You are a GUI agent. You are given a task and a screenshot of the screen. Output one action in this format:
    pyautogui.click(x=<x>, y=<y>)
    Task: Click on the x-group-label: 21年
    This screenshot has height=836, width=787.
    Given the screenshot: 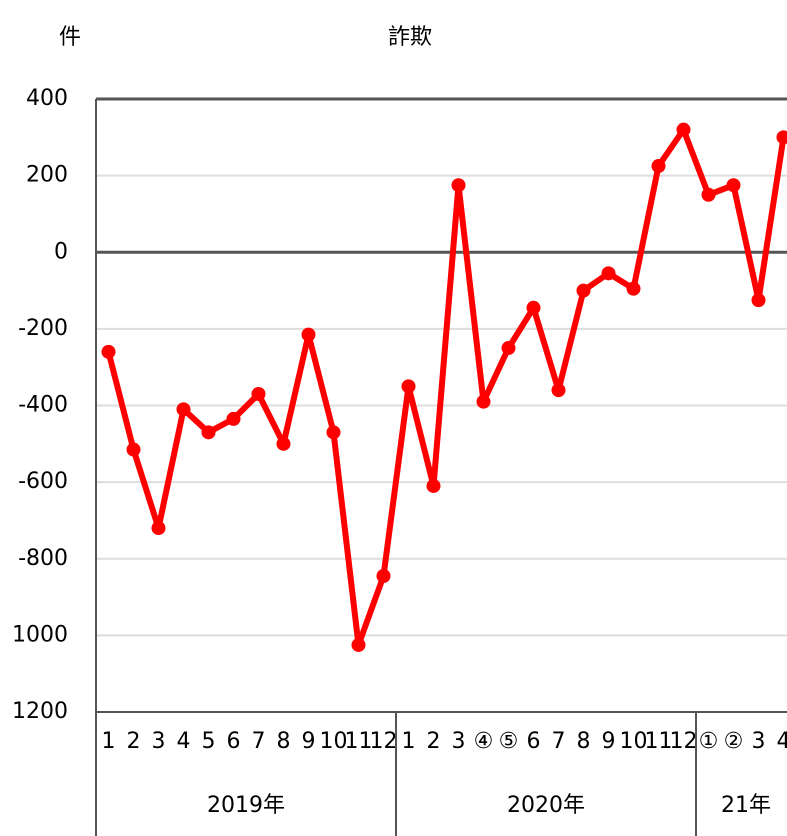 What is the action you would take?
    pyautogui.click(x=746, y=805)
    